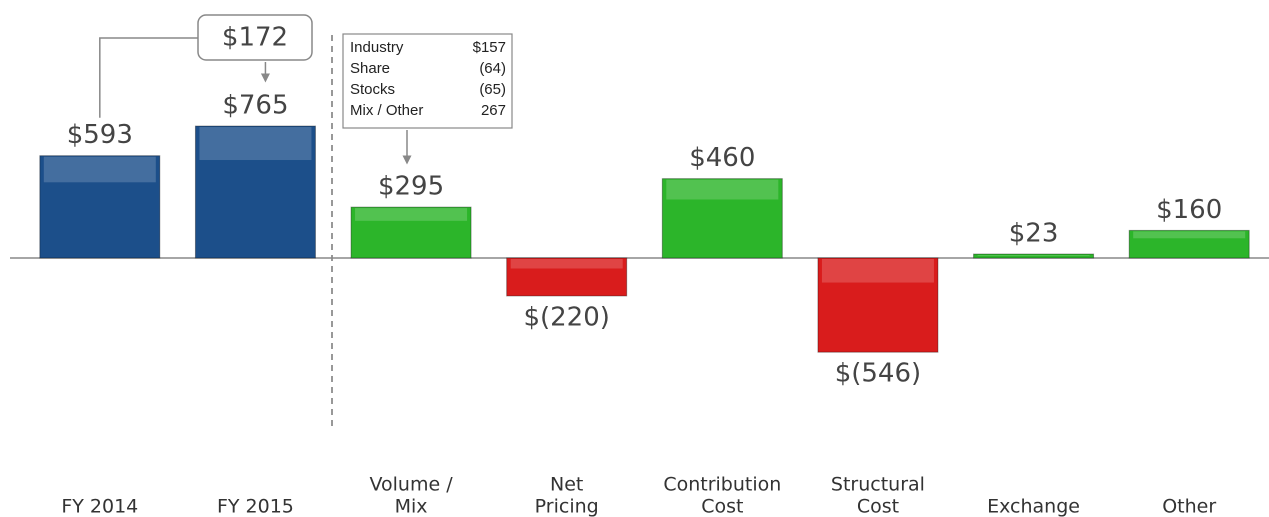  Describe the element at coordinates (411, 187) in the screenshot. I see `value-label: $295` at that location.